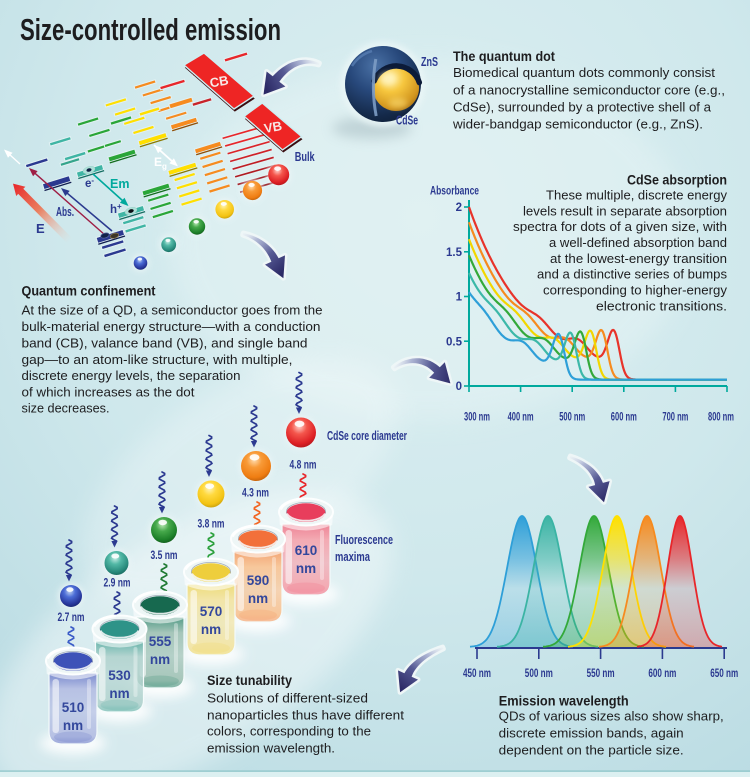 Image resolution: width=750 pixels, height=777 pixels. What do you see at coordinates (303, 465) in the screenshot?
I see `svg-text: 4.8 nm` at bounding box center [303, 465].